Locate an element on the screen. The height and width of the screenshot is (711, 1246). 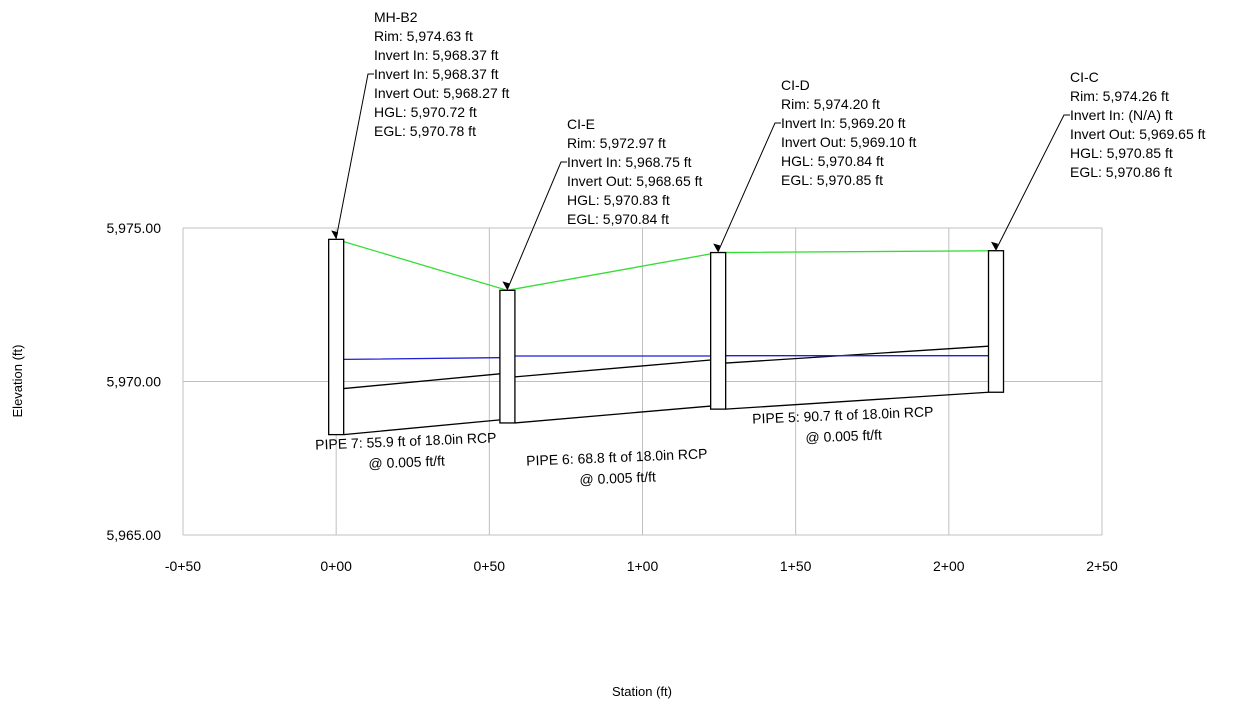
x-axis-title: Station (ft) is located at coordinates (642, 691).